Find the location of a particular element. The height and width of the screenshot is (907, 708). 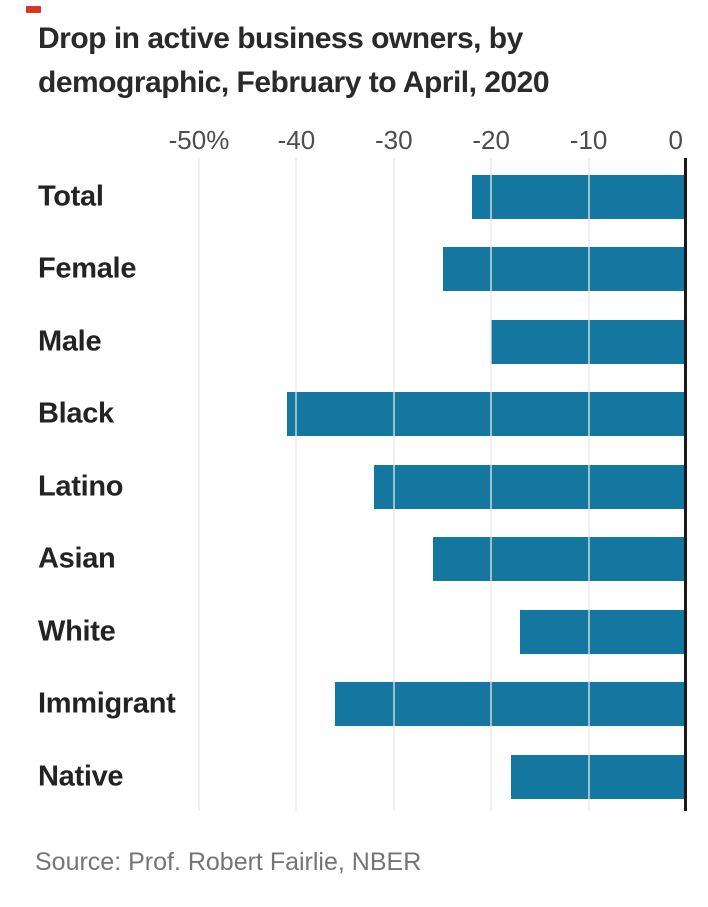

category-label-asian: Asian is located at coordinates (77, 558).